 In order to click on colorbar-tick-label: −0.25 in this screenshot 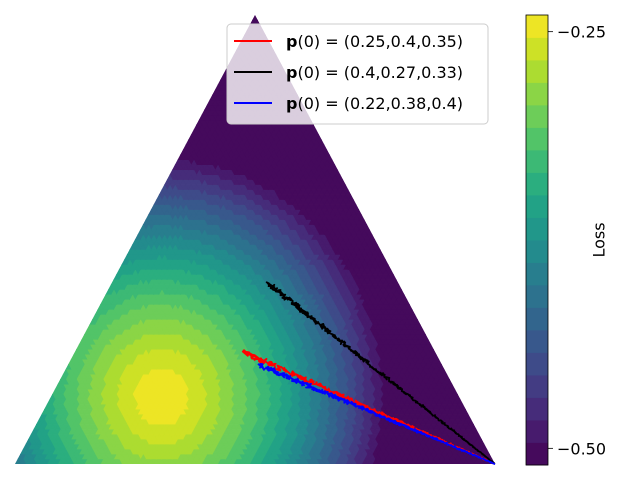, I will do `click(581, 32)`.